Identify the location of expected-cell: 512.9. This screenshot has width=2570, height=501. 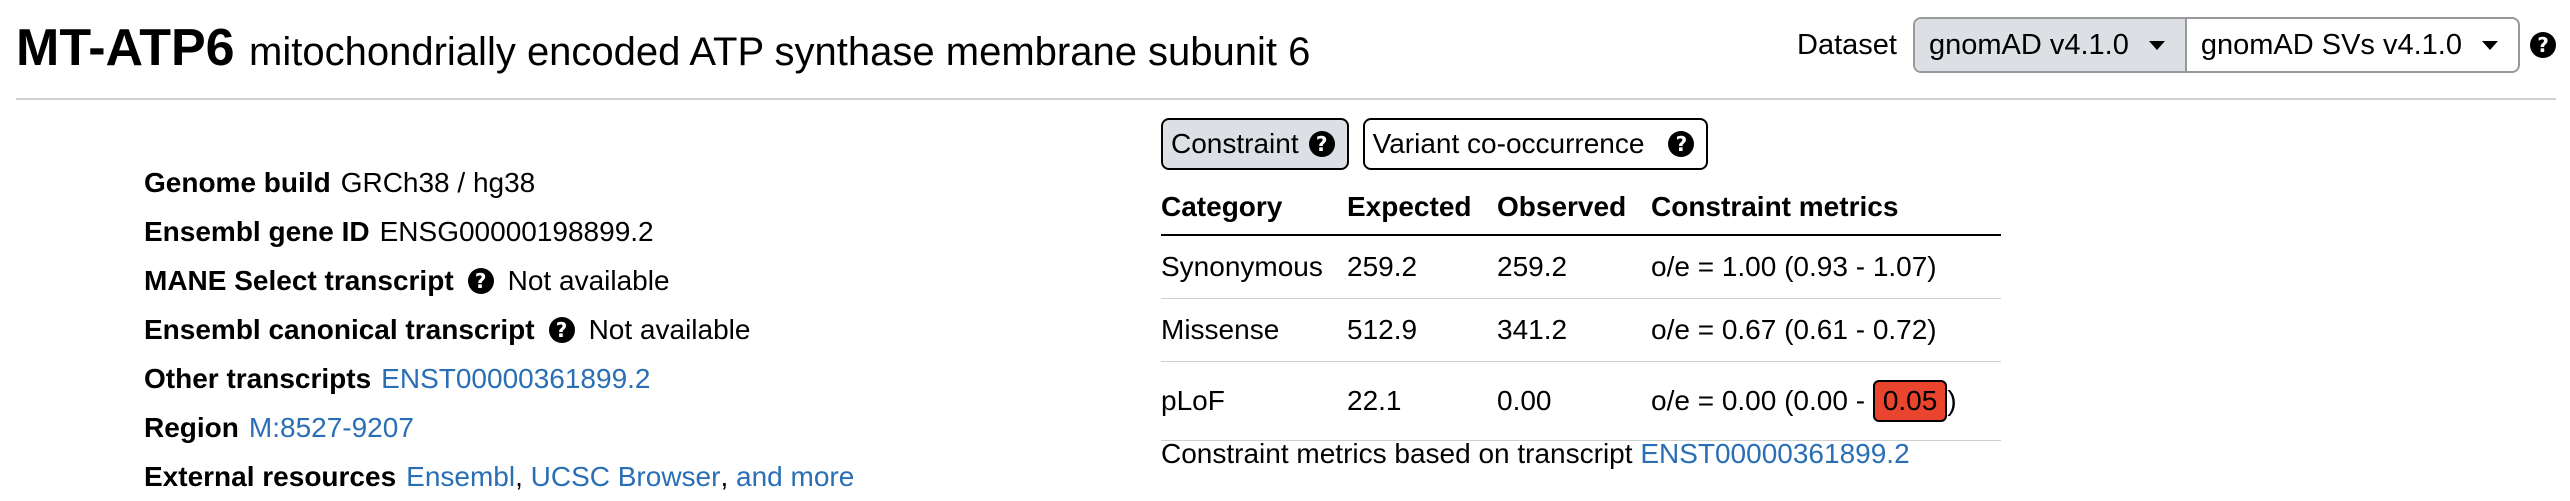
(1422, 330).